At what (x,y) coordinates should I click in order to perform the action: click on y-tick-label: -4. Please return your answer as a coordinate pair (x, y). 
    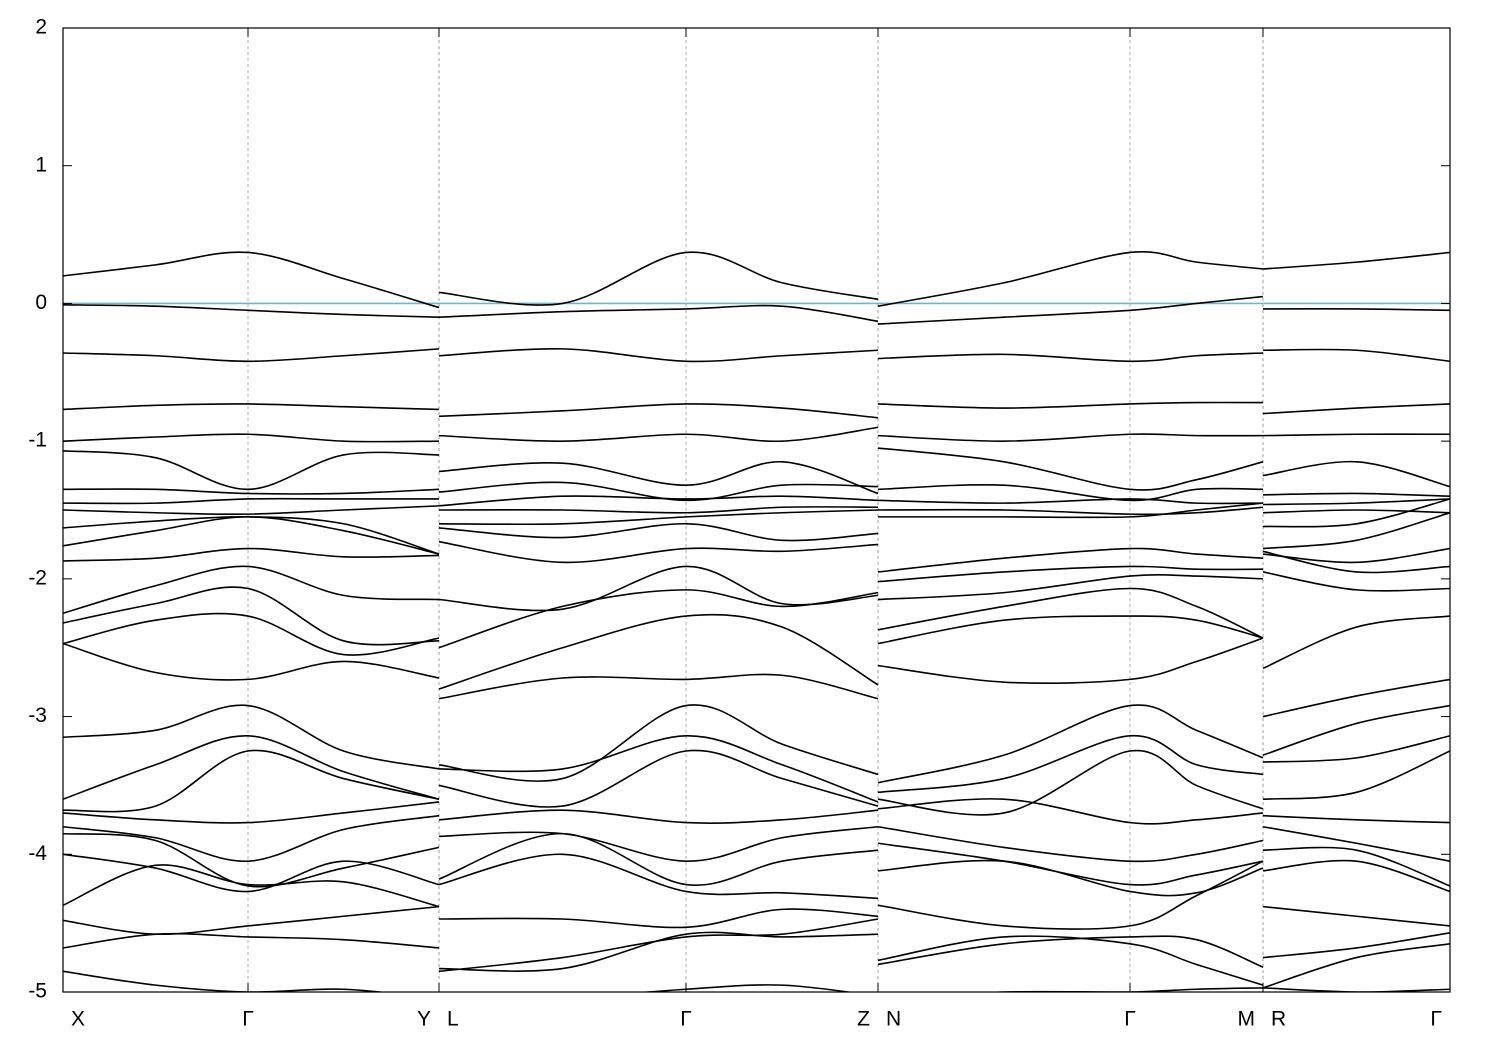
    Looking at the image, I should click on (37, 853).